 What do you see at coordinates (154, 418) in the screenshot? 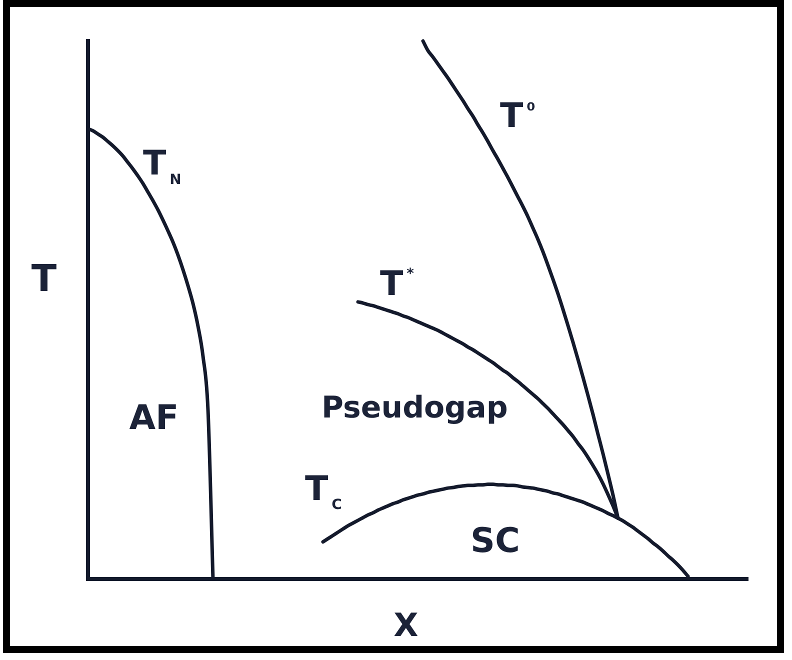
I see `annotation: AF` at bounding box center [154, 418].